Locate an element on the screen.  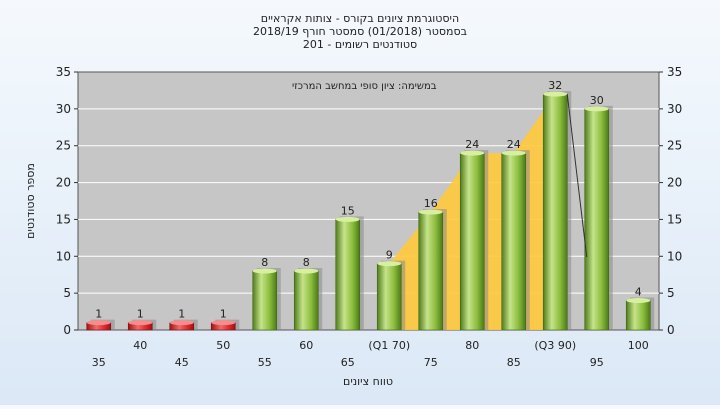
bar-(Q1 70) is located at coordinates (391, 295).